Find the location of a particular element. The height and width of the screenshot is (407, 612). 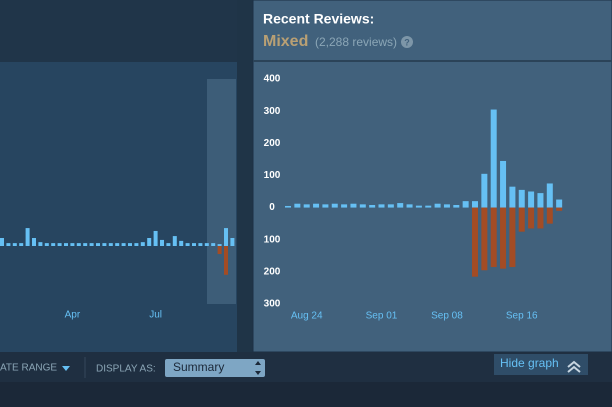

connector is located at coordinates (245, 176).